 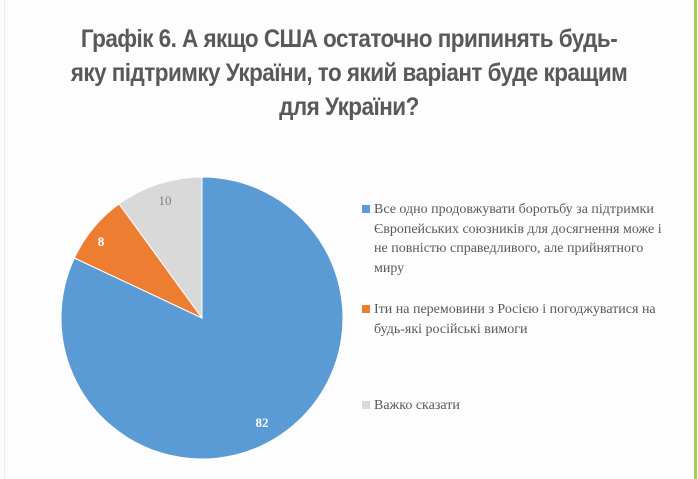 I want to click on legend-marker-blue-icon, so click(x=366, y=209).